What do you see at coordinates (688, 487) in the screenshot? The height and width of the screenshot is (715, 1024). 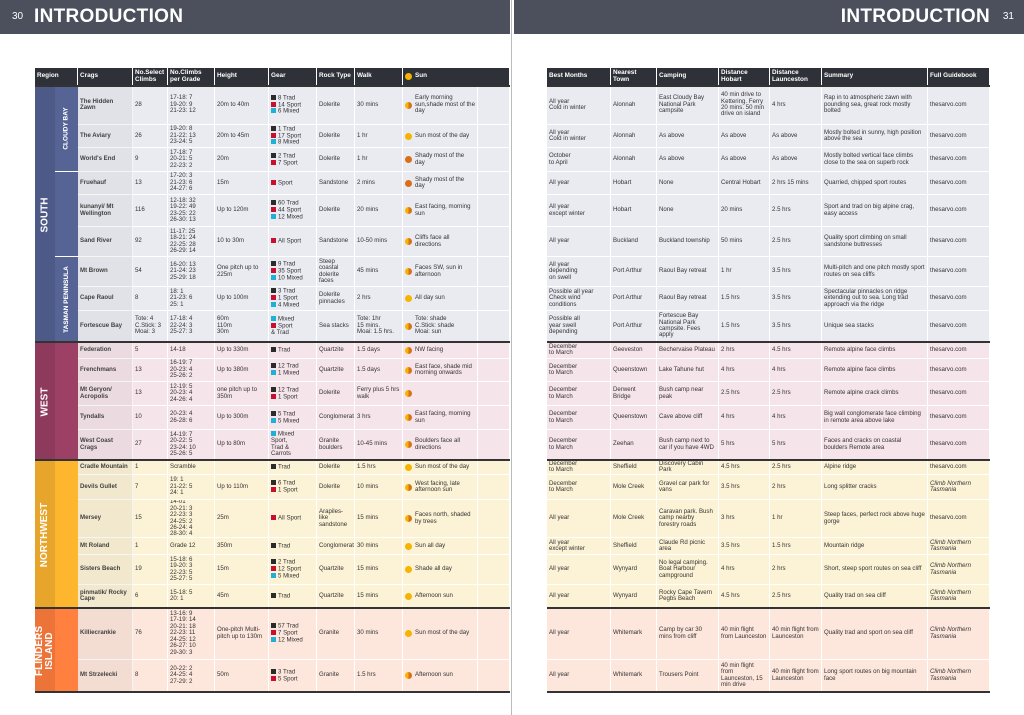 I see `camping-cell: Gravel car park for vans` at bounding box center [688, 487].